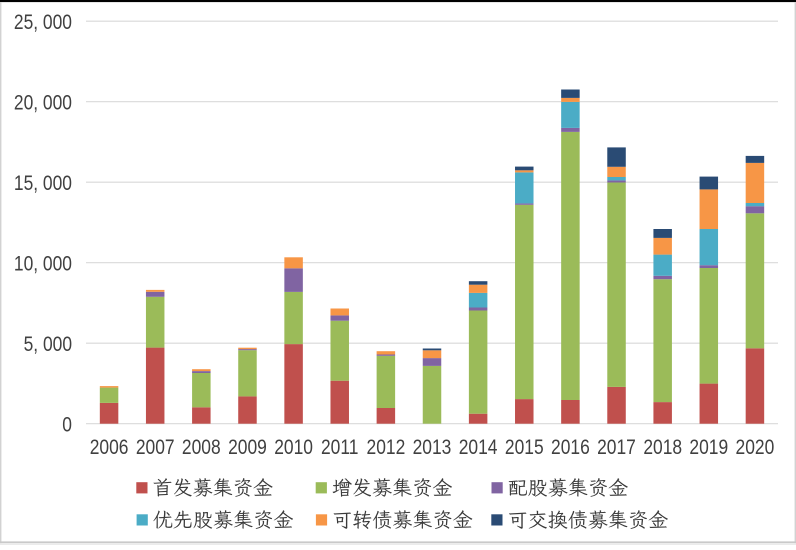 This screenshot has width=796, height=550. Describe the element at coordinates (524, 448) in the screenshot. I see `svg-text: 2015` at that location.